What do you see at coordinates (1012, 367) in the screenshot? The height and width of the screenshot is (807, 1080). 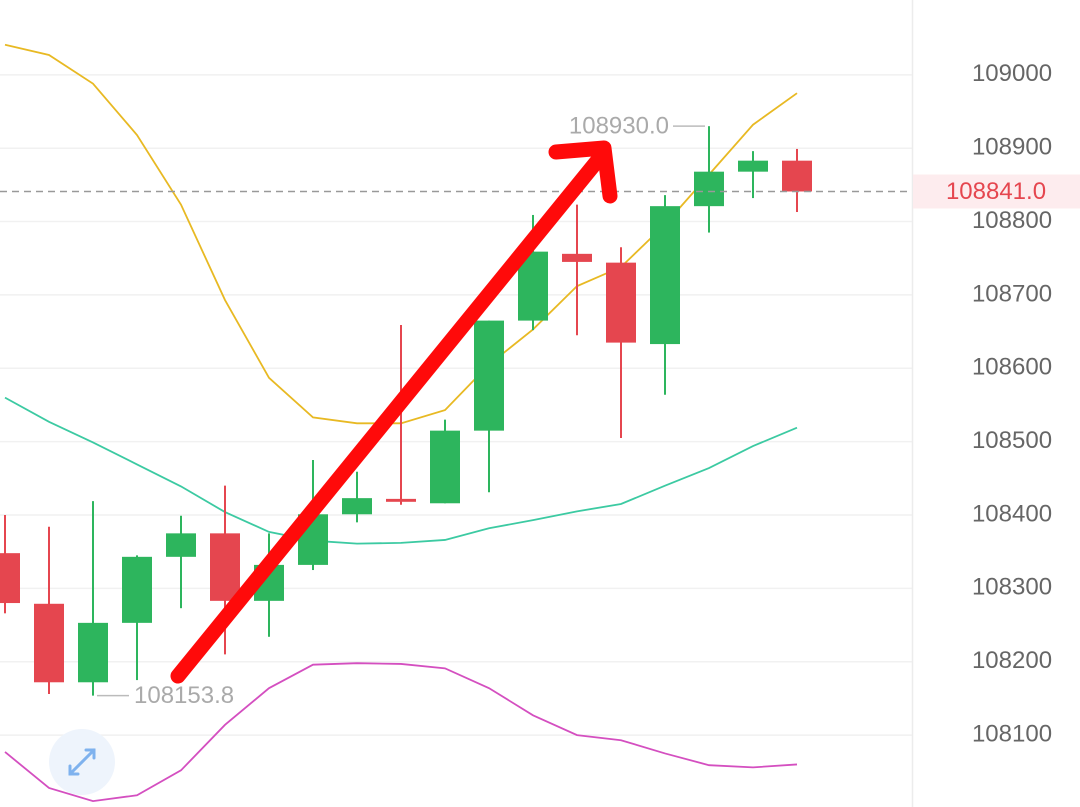 I see `y-tick-label: 108600` at bounding box center [1012, 367].